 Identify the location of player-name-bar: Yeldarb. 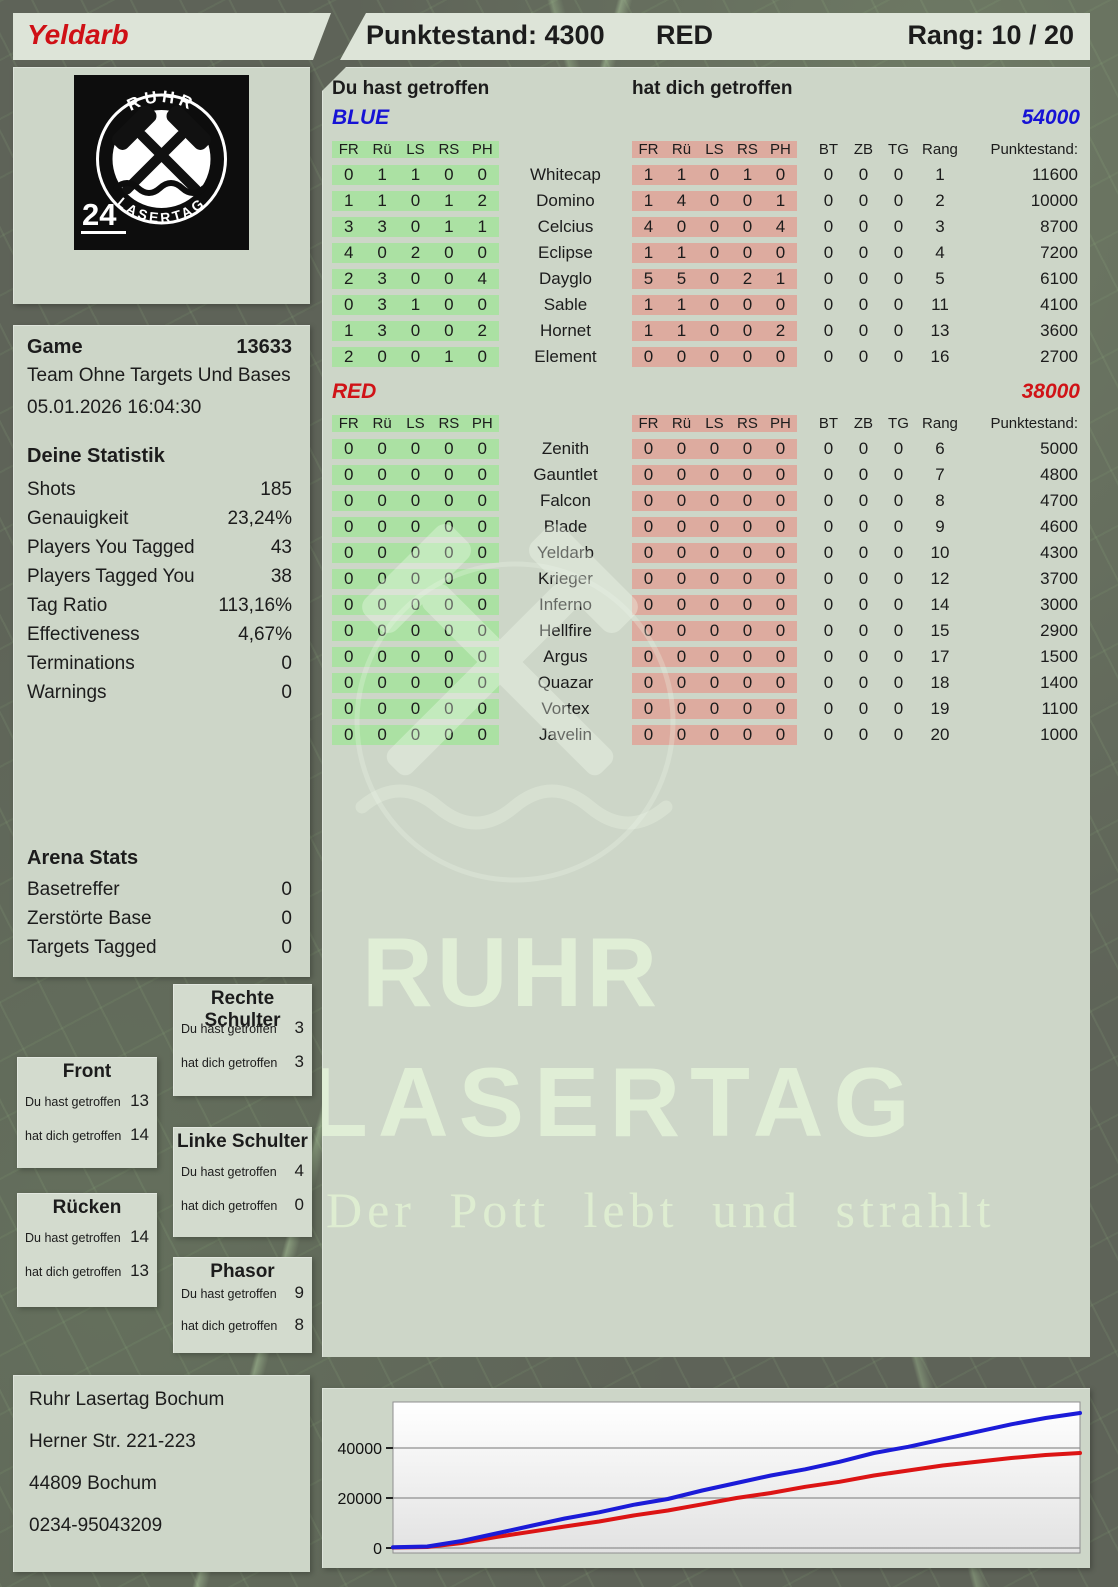
(172, 36).